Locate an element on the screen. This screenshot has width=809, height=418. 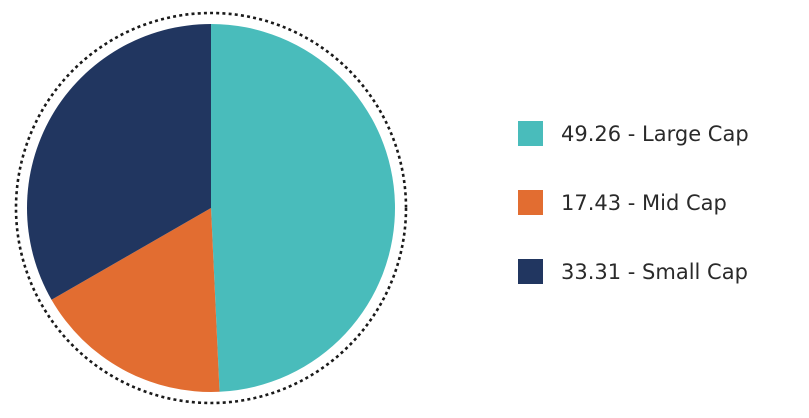
legend-swatch-mid-cap is located at coordinates (530, 202).